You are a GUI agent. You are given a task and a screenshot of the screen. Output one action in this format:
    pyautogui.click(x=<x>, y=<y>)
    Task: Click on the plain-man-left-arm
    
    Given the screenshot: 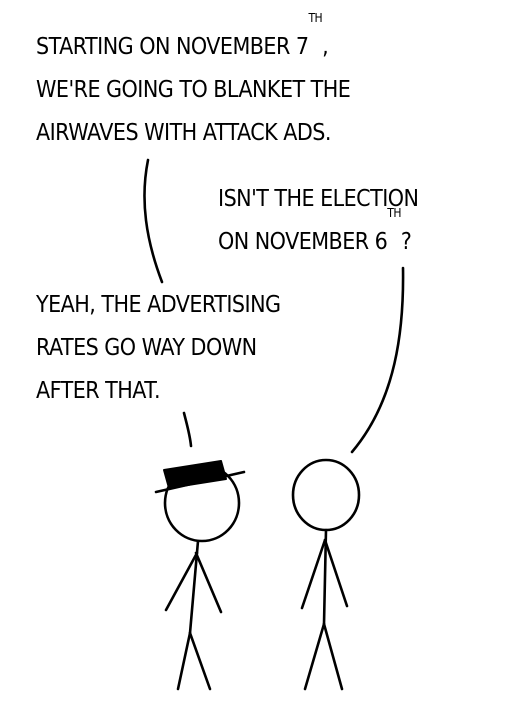 What is the action you would take?
    pyautogui.click(x=313, y=574)
    